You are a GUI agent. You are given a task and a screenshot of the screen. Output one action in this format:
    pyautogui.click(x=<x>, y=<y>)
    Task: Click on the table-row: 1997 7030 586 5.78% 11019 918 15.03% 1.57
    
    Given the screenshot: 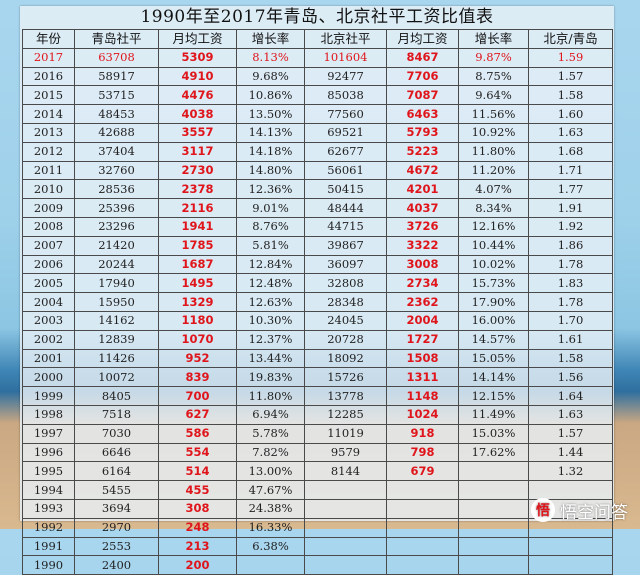 What is the action you would take?
    pyautogui.click(x=317, y=433)
    